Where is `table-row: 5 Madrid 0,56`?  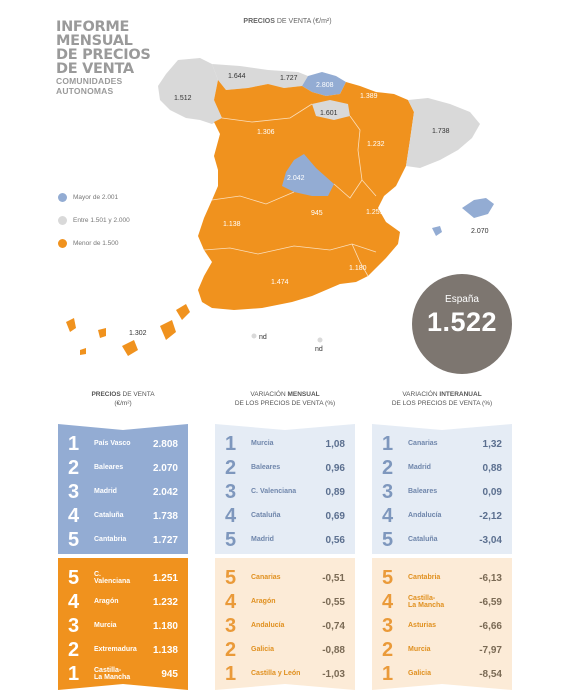 table-row: 5 Madrid 0,56 is located at coordinates (285, 540).